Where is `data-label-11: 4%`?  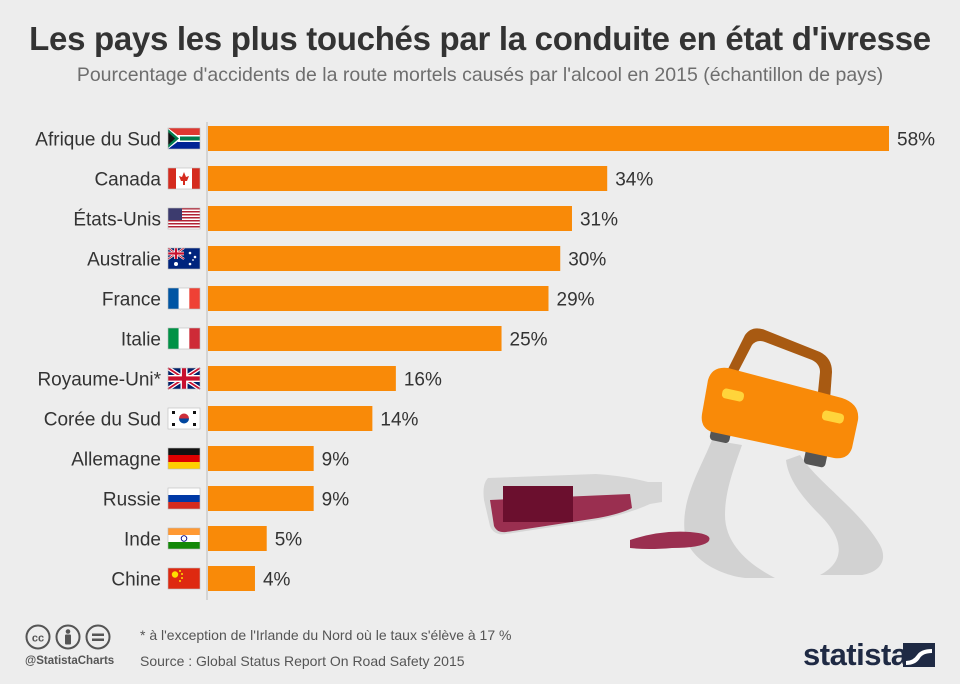
data-label-11: 4% is located at coordinates (277, 580).